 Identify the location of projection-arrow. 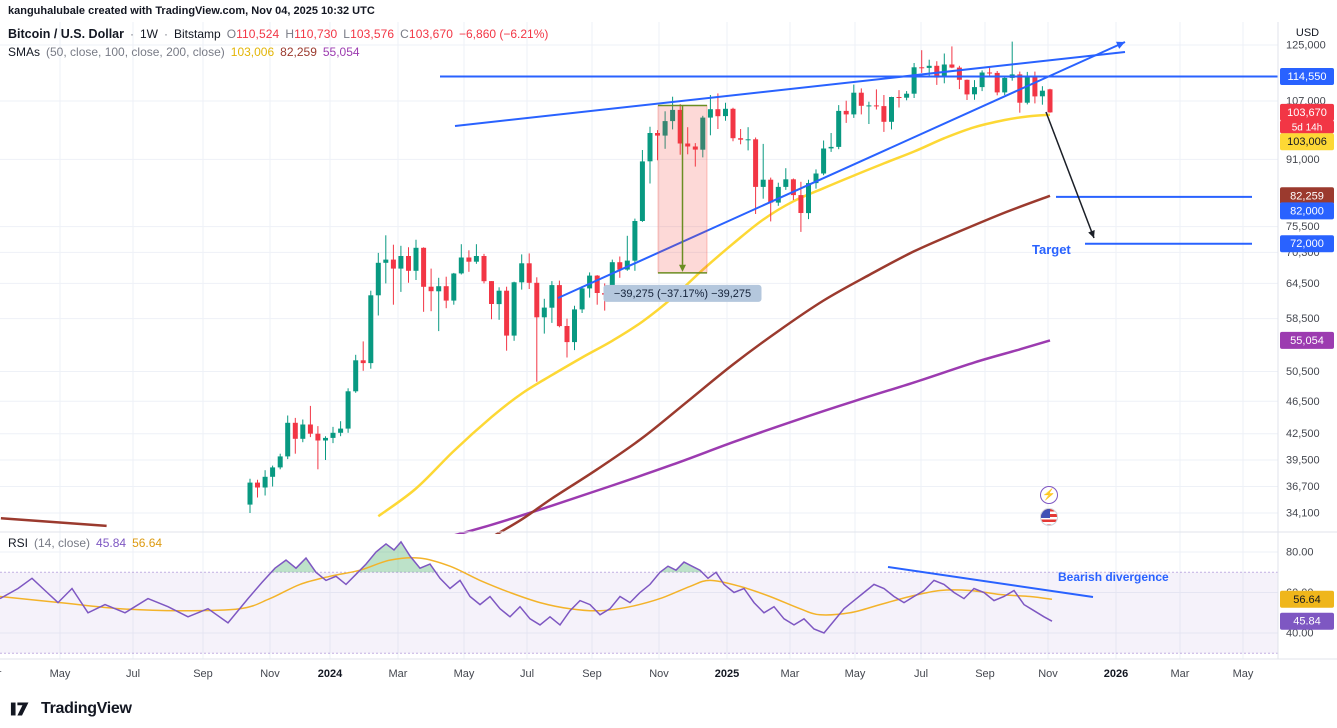
(1070, 175).